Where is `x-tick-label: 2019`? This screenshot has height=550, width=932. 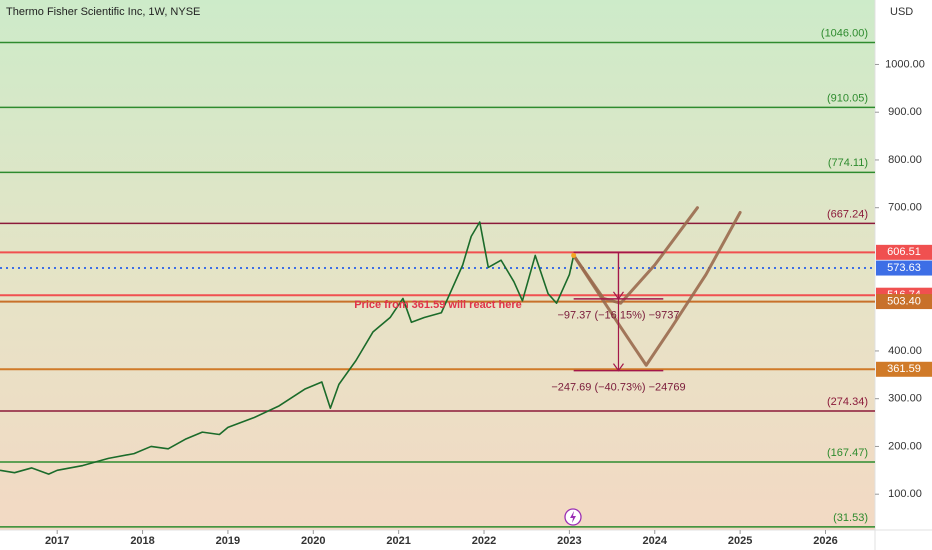 x-tick-label: 2019 is located at coordinates (228, 541).